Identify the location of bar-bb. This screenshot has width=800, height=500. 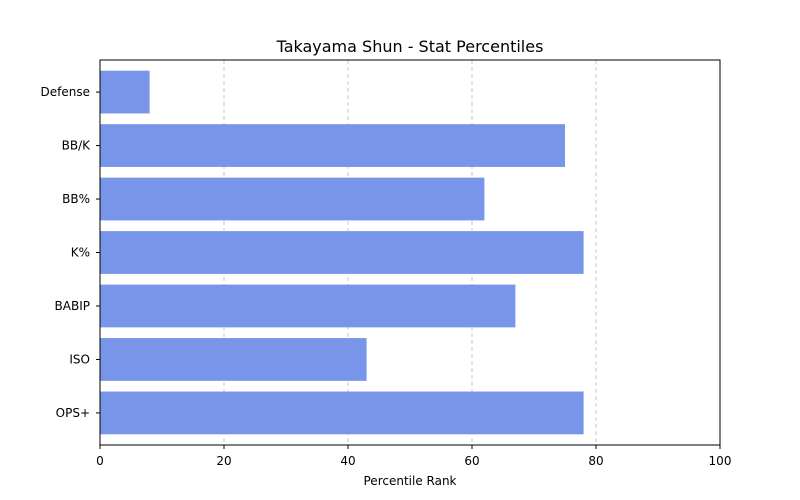
(292, 199).